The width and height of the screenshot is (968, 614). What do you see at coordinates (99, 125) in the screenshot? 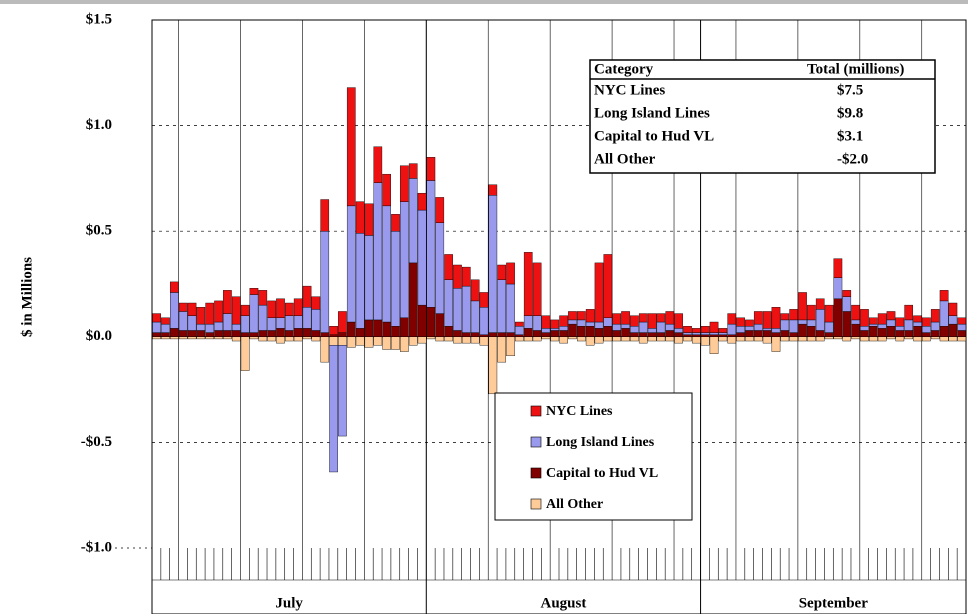
I see `y-tick-label: $1.0` at bounding box center [99, 125].